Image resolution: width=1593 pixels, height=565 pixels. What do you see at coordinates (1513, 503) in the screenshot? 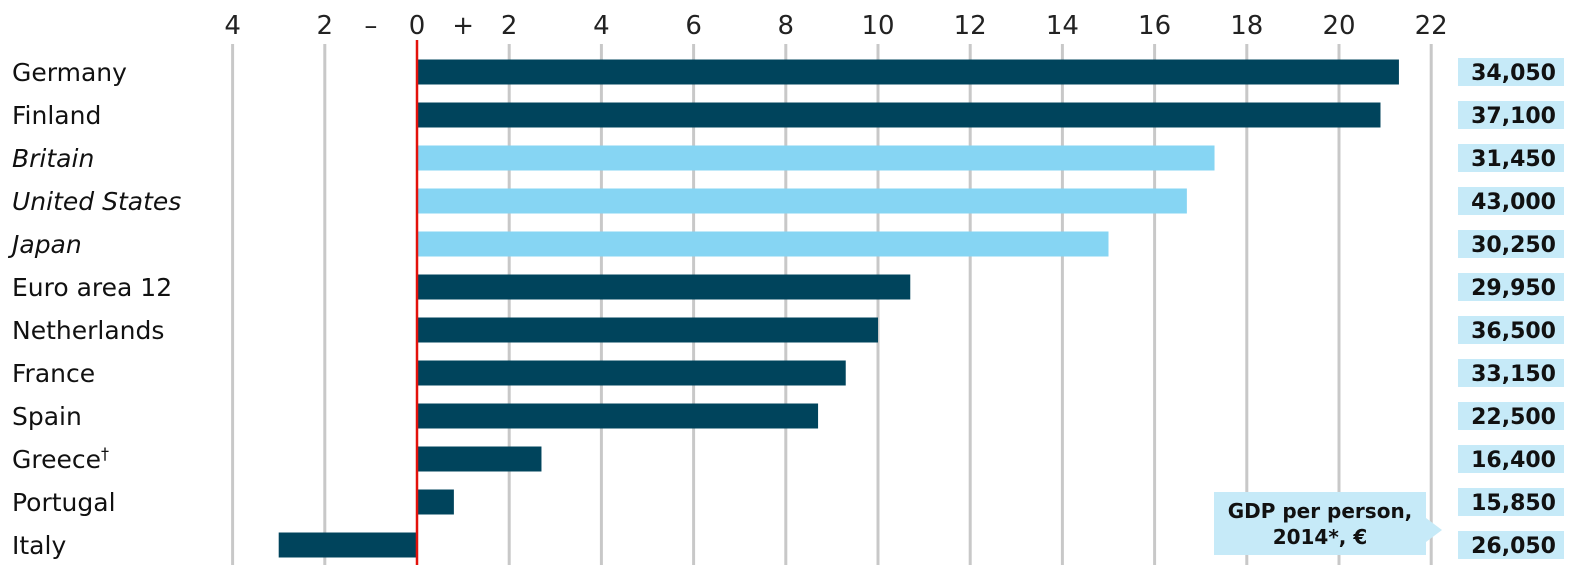
I see `gdp-value: 15,850` at bounding box center [1513, 503].